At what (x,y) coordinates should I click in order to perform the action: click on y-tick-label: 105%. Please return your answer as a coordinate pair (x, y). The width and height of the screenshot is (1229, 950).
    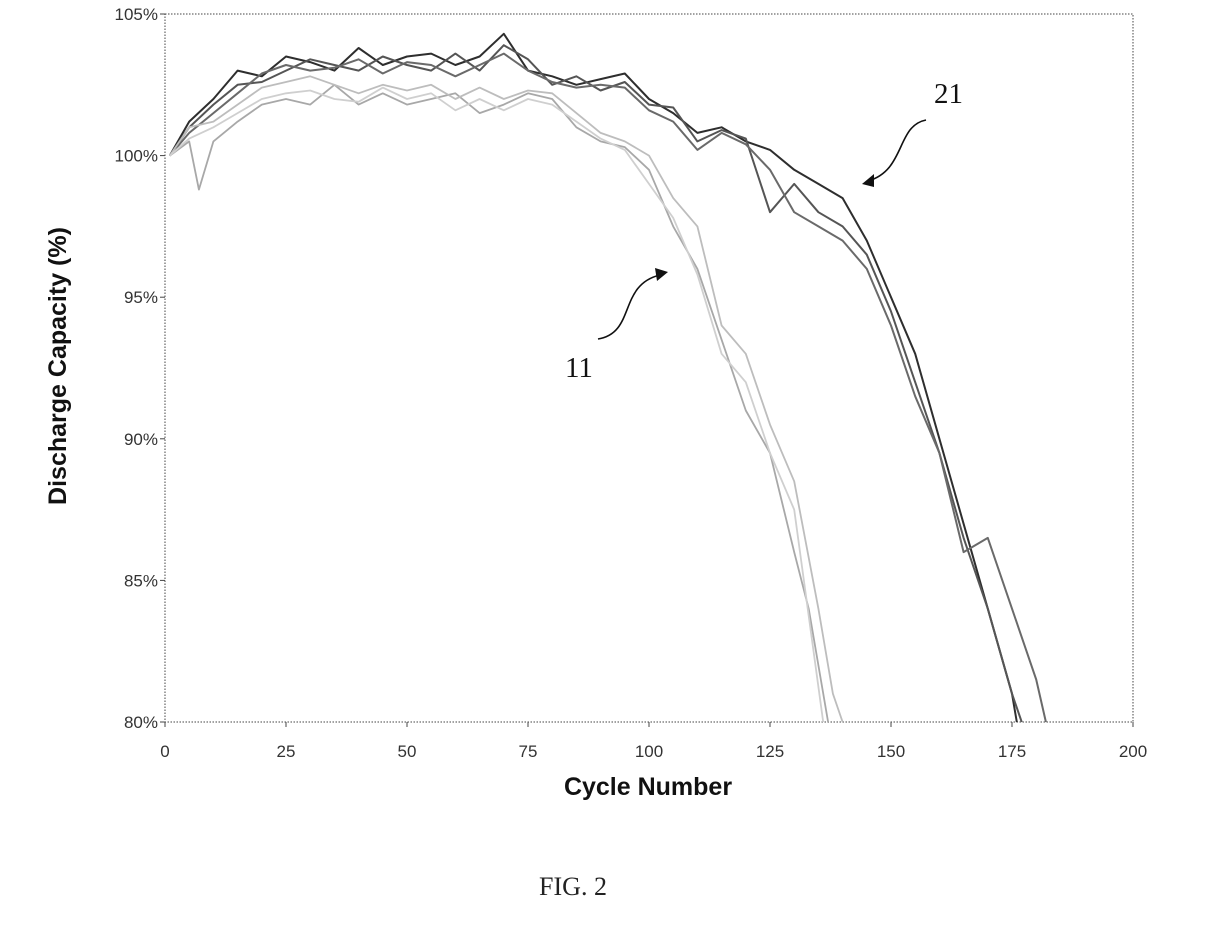
    Looking at the image, I should click on (136, 14).